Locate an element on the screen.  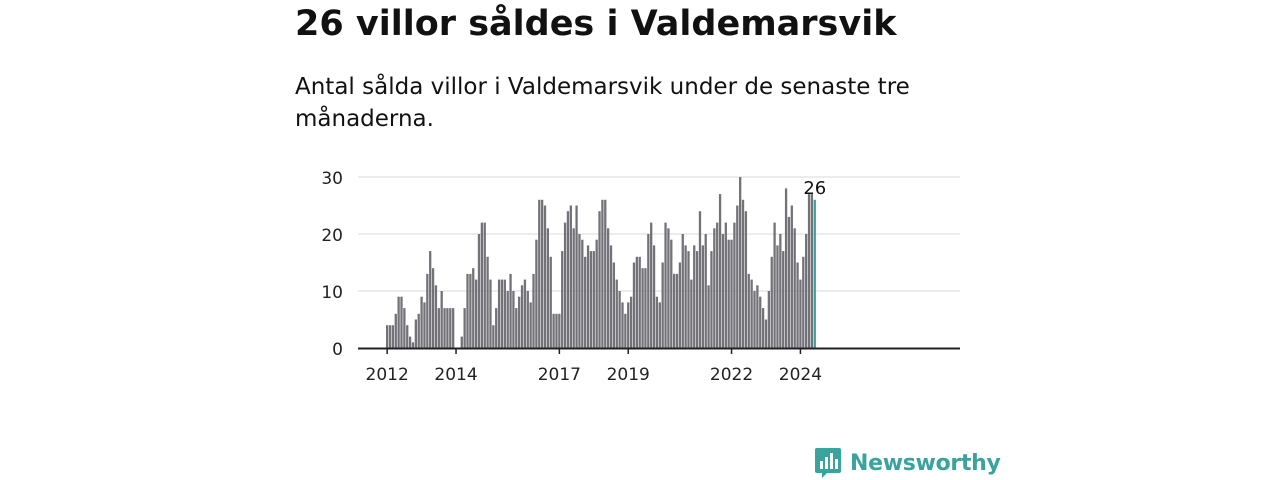
gridlines is located at coordinates (659, 234).